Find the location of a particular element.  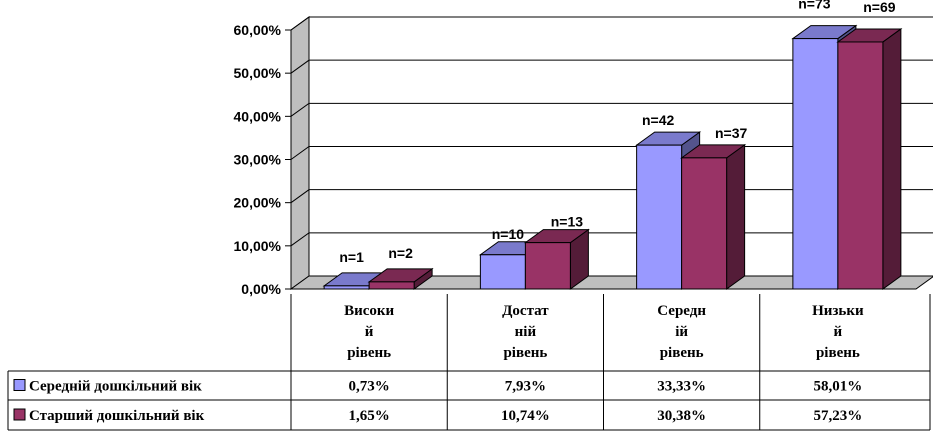

table-cell: 10,74% is located at coordinates (525, 416).